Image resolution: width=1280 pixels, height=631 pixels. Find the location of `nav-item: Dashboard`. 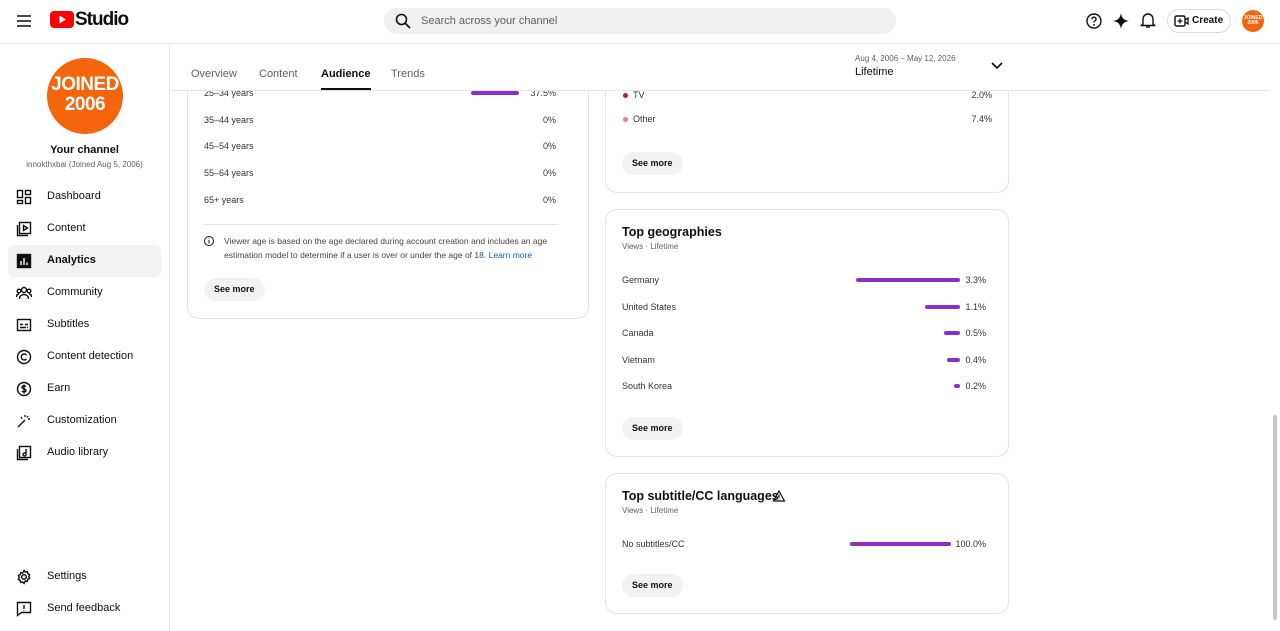

nav-item: Dashboard is located at coordinates (84, 197).